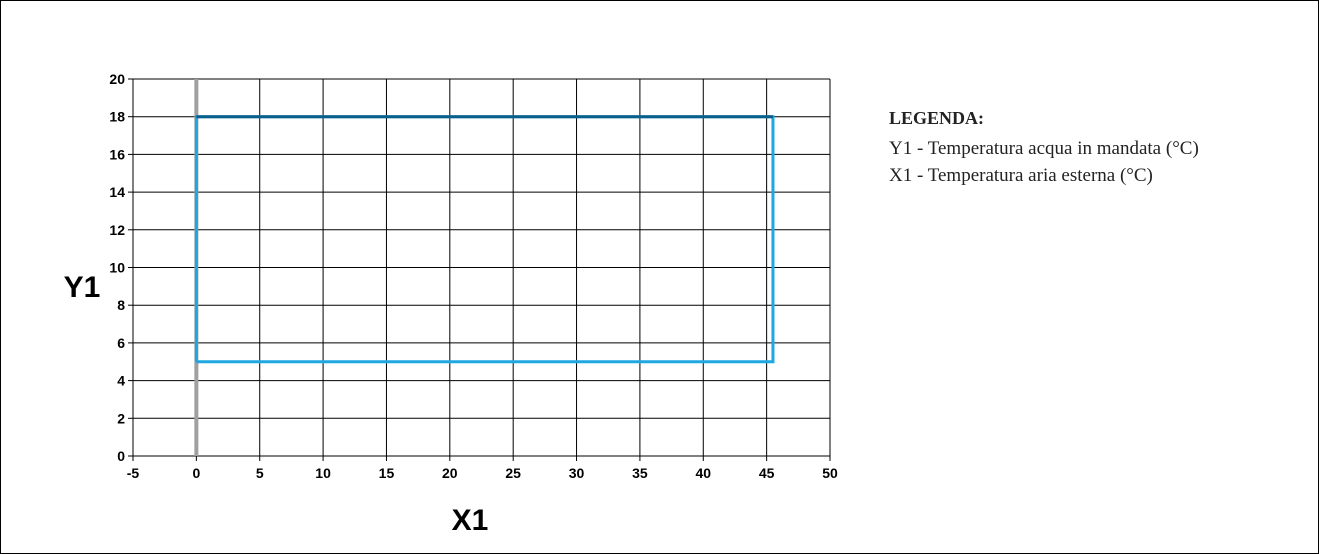 Image resolution: width=1319 pixels, height=554 pixels. What do you see at coordinates (121, 305) in the screenshot?
I see `y-tick-label: 8` at bounding box center [121, 305].